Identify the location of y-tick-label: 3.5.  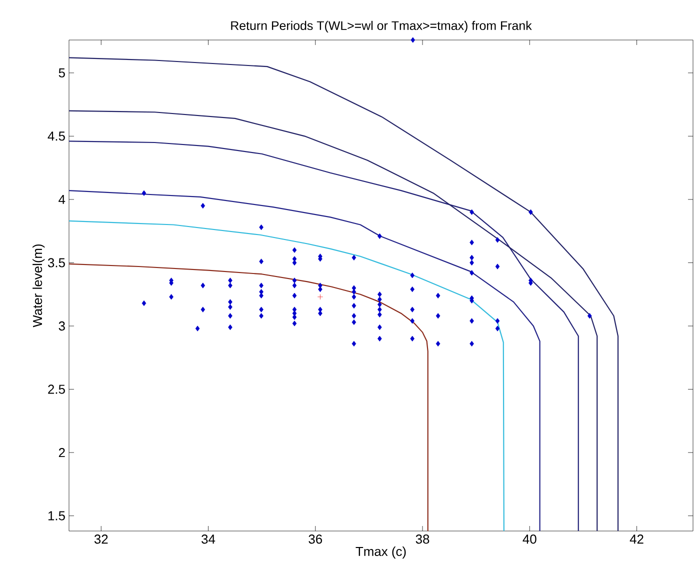
(56, 263).